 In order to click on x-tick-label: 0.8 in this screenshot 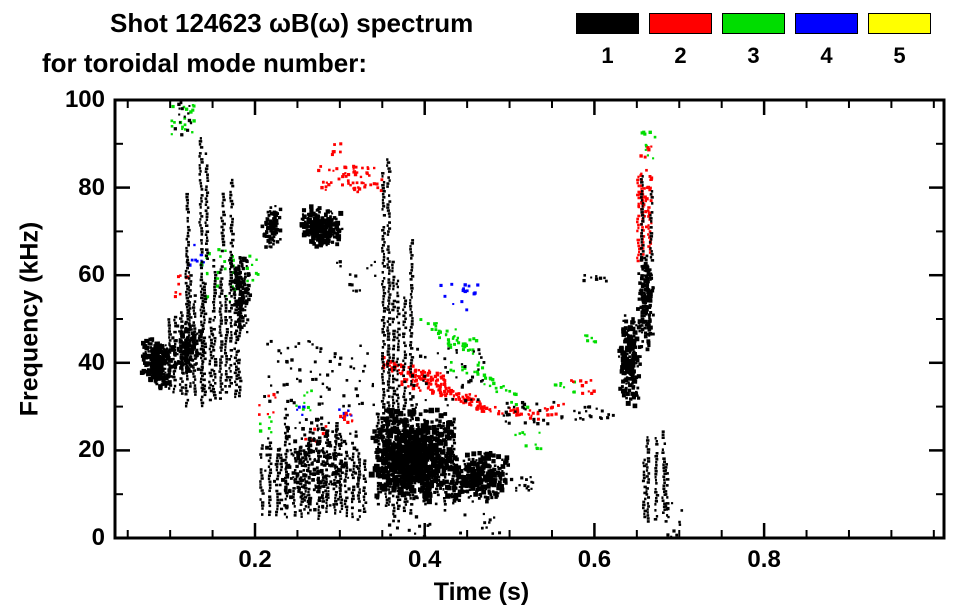, I will do `click(764, 559)`.